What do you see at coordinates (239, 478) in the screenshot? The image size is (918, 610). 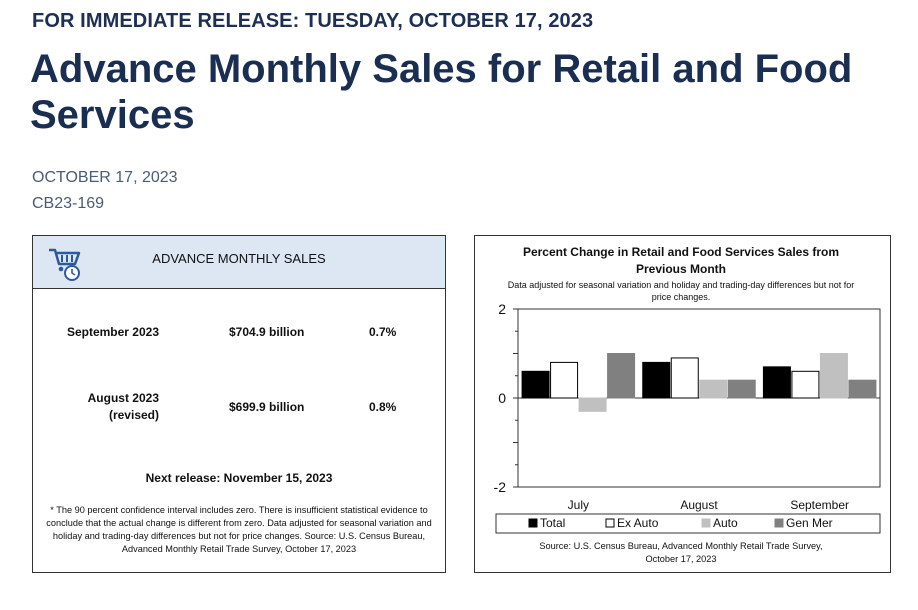 I see `next-release: Next release: November 15, 2023` at bounding box center [239, 478].